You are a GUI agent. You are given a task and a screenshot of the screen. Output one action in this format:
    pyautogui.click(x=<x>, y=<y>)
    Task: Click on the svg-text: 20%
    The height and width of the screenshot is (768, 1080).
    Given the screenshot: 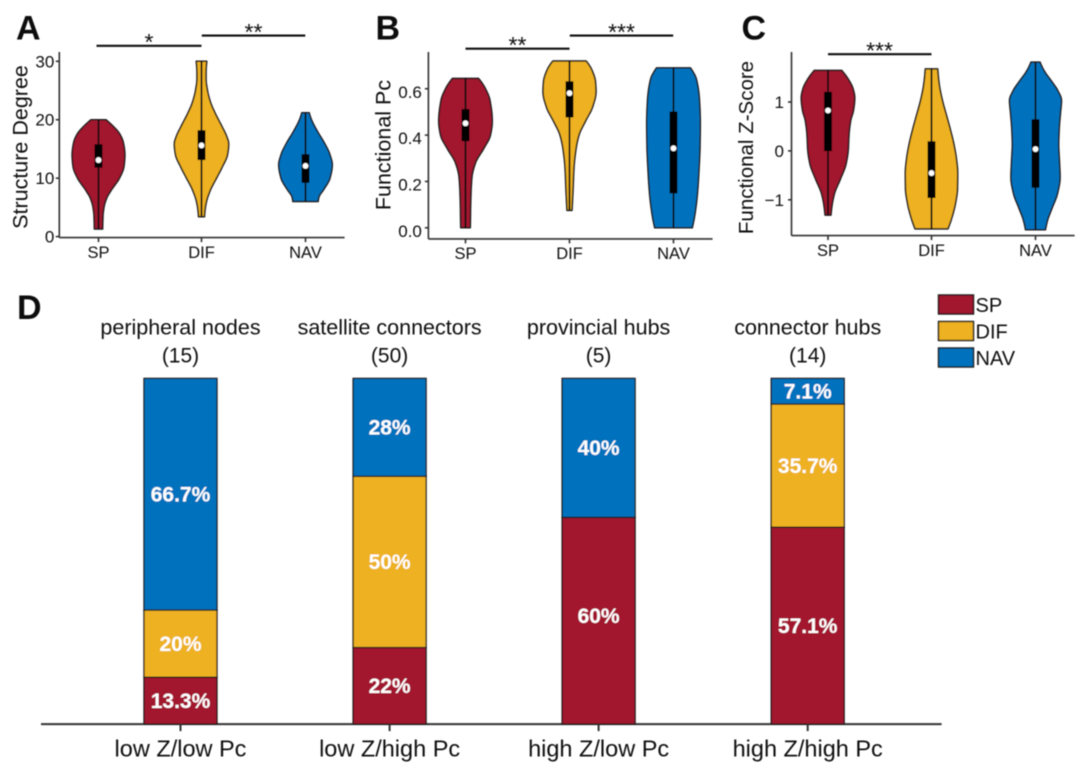 What is the action you would take?
    pyautogui.click(x=180, y=644)
    